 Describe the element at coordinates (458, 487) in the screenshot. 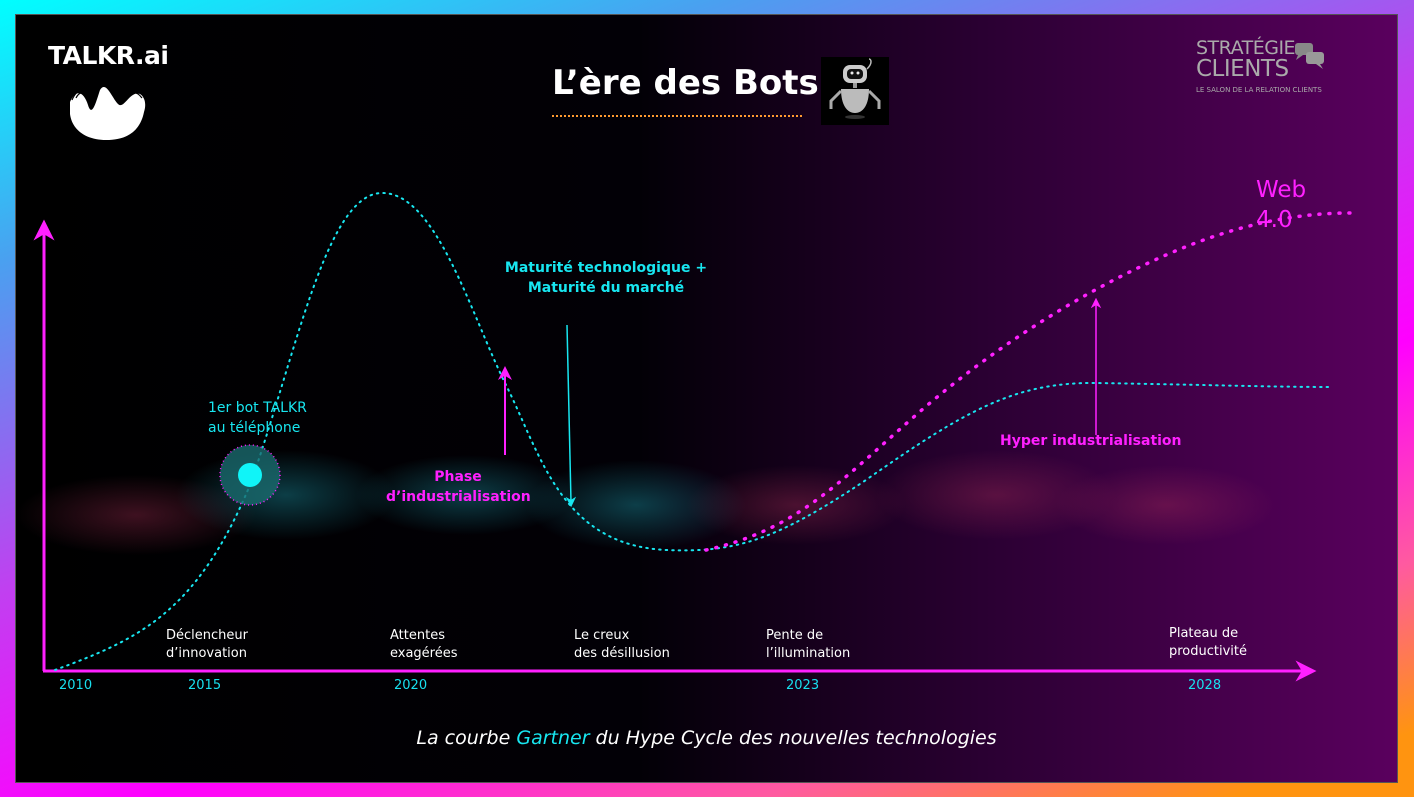

I see `industrialisation-label: Phase d’industrialisation` at that location.